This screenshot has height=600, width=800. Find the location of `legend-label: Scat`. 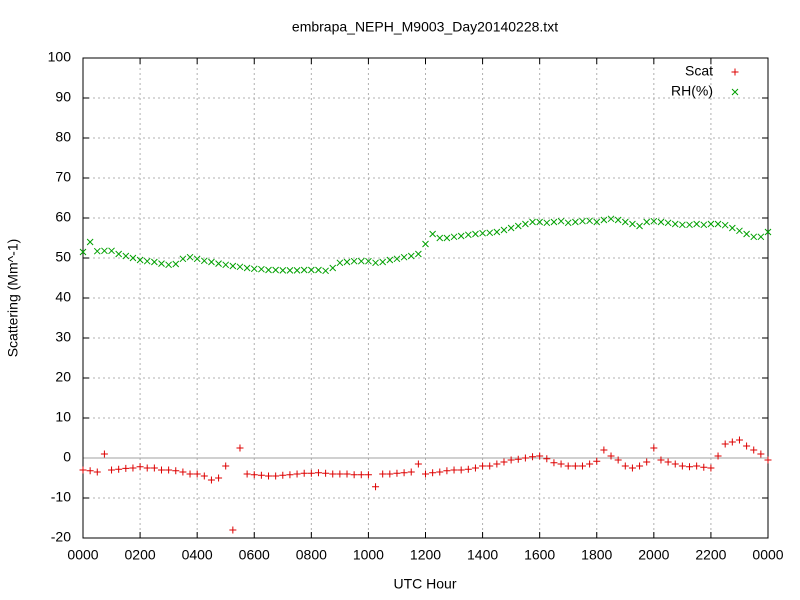

legend-label: Scat is located at coordinates (699, 71).